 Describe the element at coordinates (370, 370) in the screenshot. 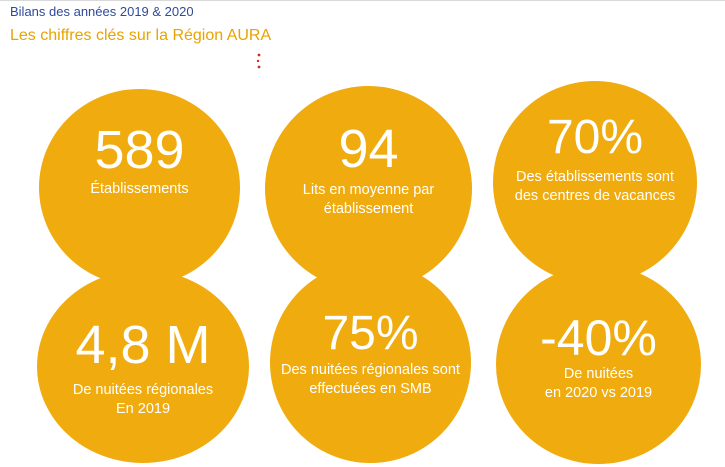

I see `stat-description-line: Des nuitées régionales sont` at that location.